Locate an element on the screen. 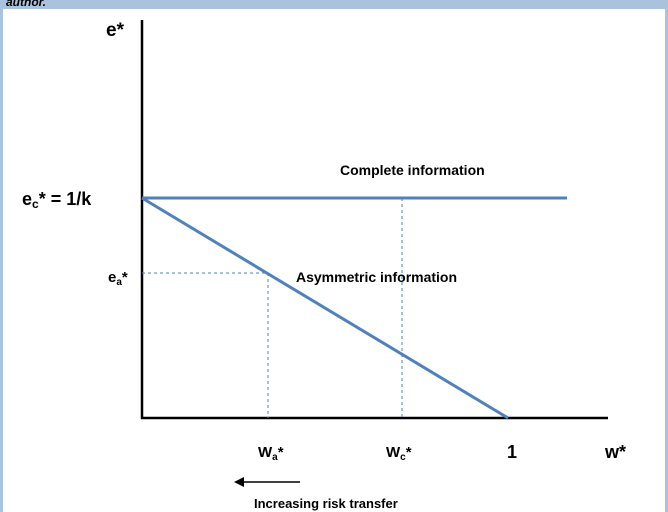 The image size is (668, 512). one-label: 1 is located at coordinates (512, 452).